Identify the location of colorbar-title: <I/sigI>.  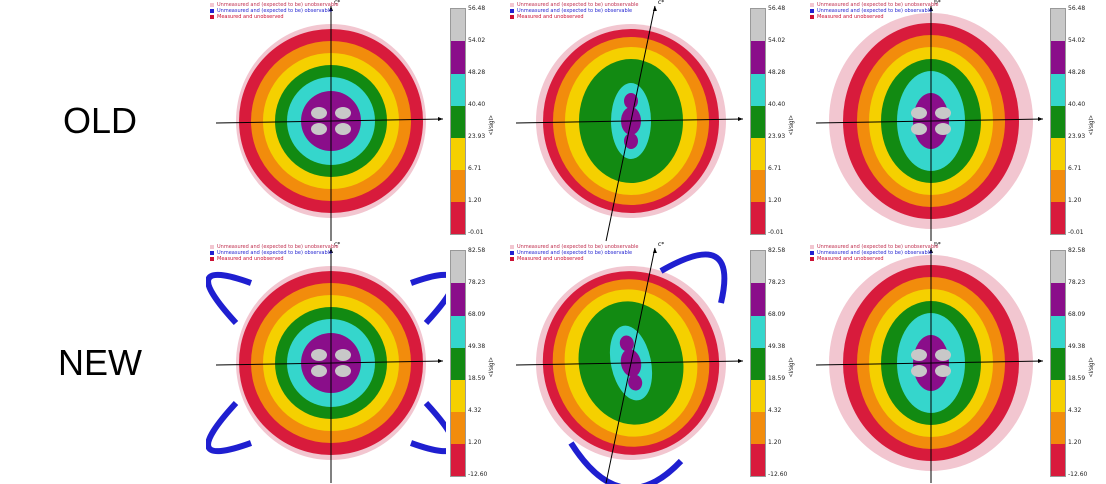
(1092, 125).